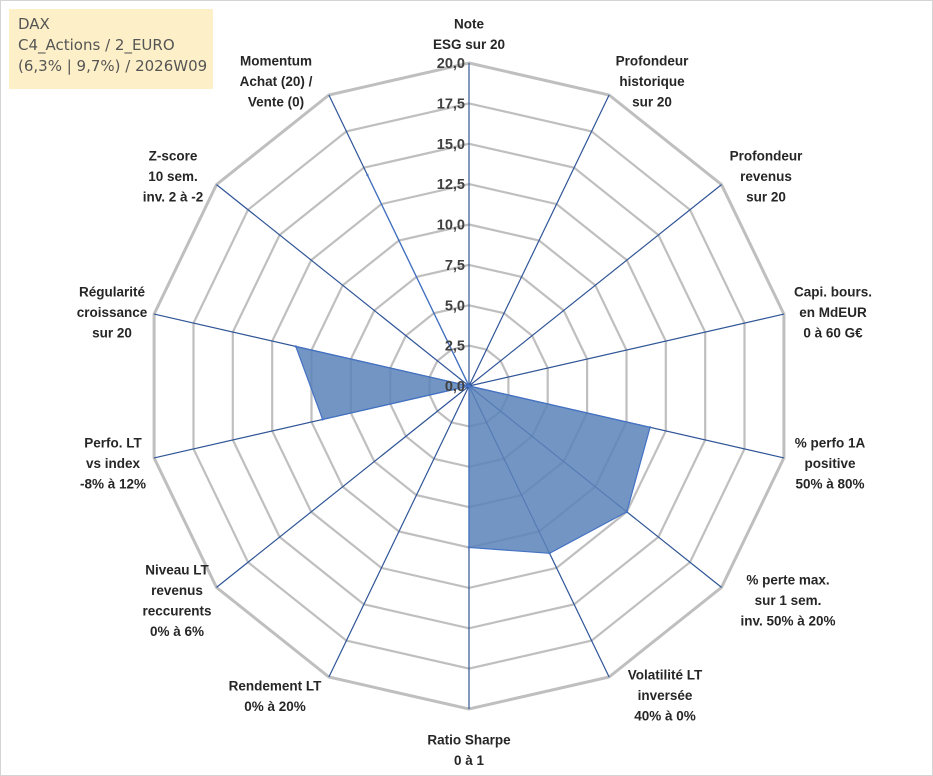 The image size is (933, 776). I want to click on axis-label-line: Momentum, so click(276, 61).